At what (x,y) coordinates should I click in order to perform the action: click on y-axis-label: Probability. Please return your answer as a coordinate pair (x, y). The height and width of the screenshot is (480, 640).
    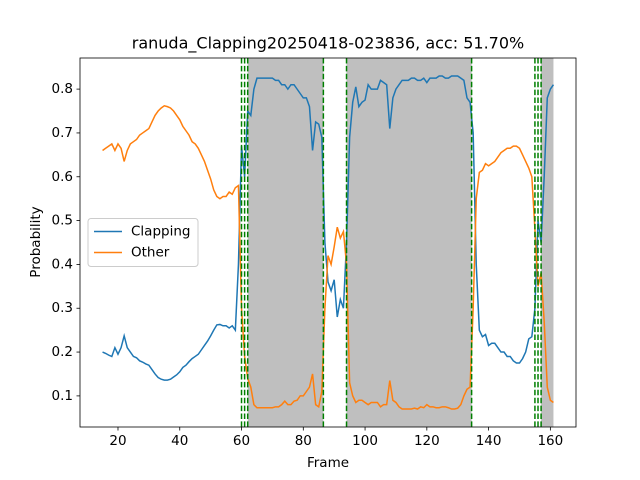
    Looking at the image, I should click on (36, 241).